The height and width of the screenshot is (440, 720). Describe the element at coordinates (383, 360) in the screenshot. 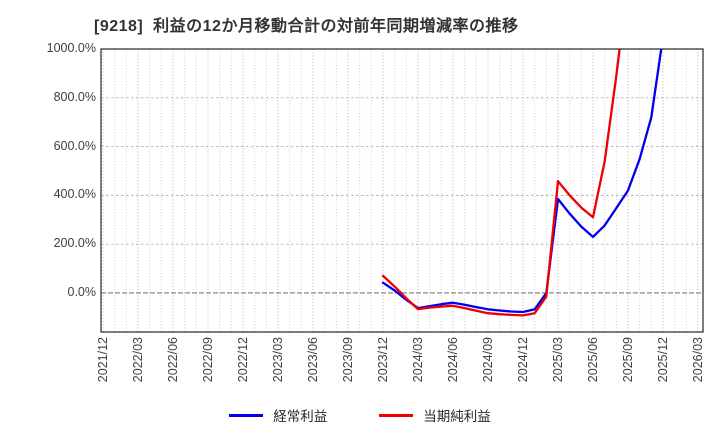

I see `x-tick-label: 2023/12` at that location.